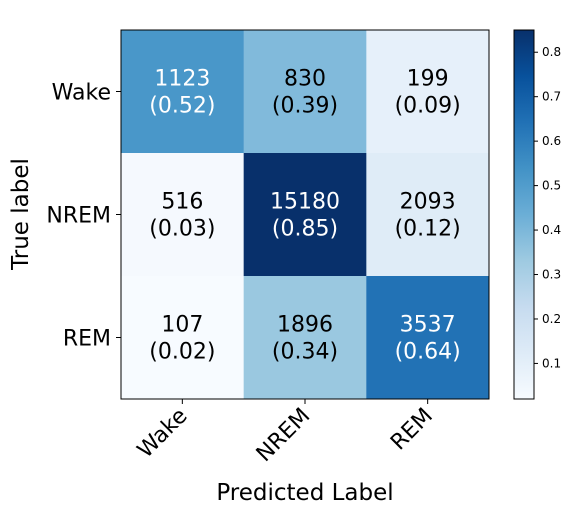 The height and width of the screenshot is (516, 574). Describe the element at coordinates (87, 339) in the screenshot. I see `y-tick-label-rem: REM` at that location.